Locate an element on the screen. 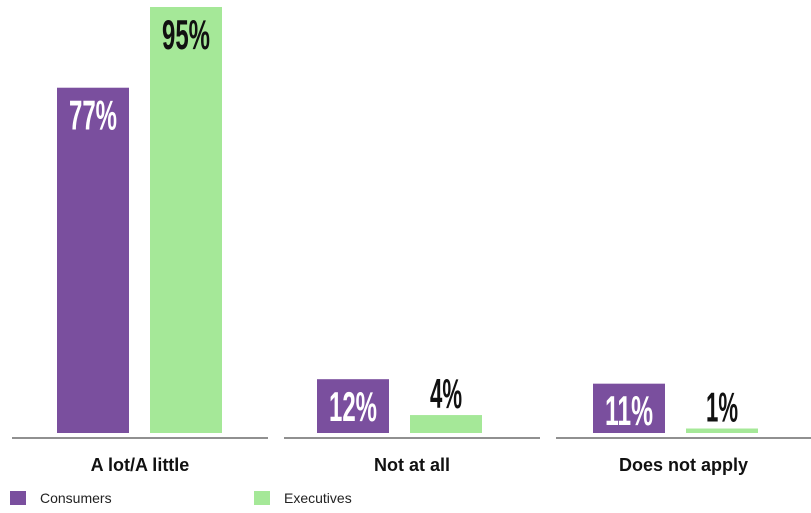  value-label-consumers-0: 77% is located at coordinates (93, 115).